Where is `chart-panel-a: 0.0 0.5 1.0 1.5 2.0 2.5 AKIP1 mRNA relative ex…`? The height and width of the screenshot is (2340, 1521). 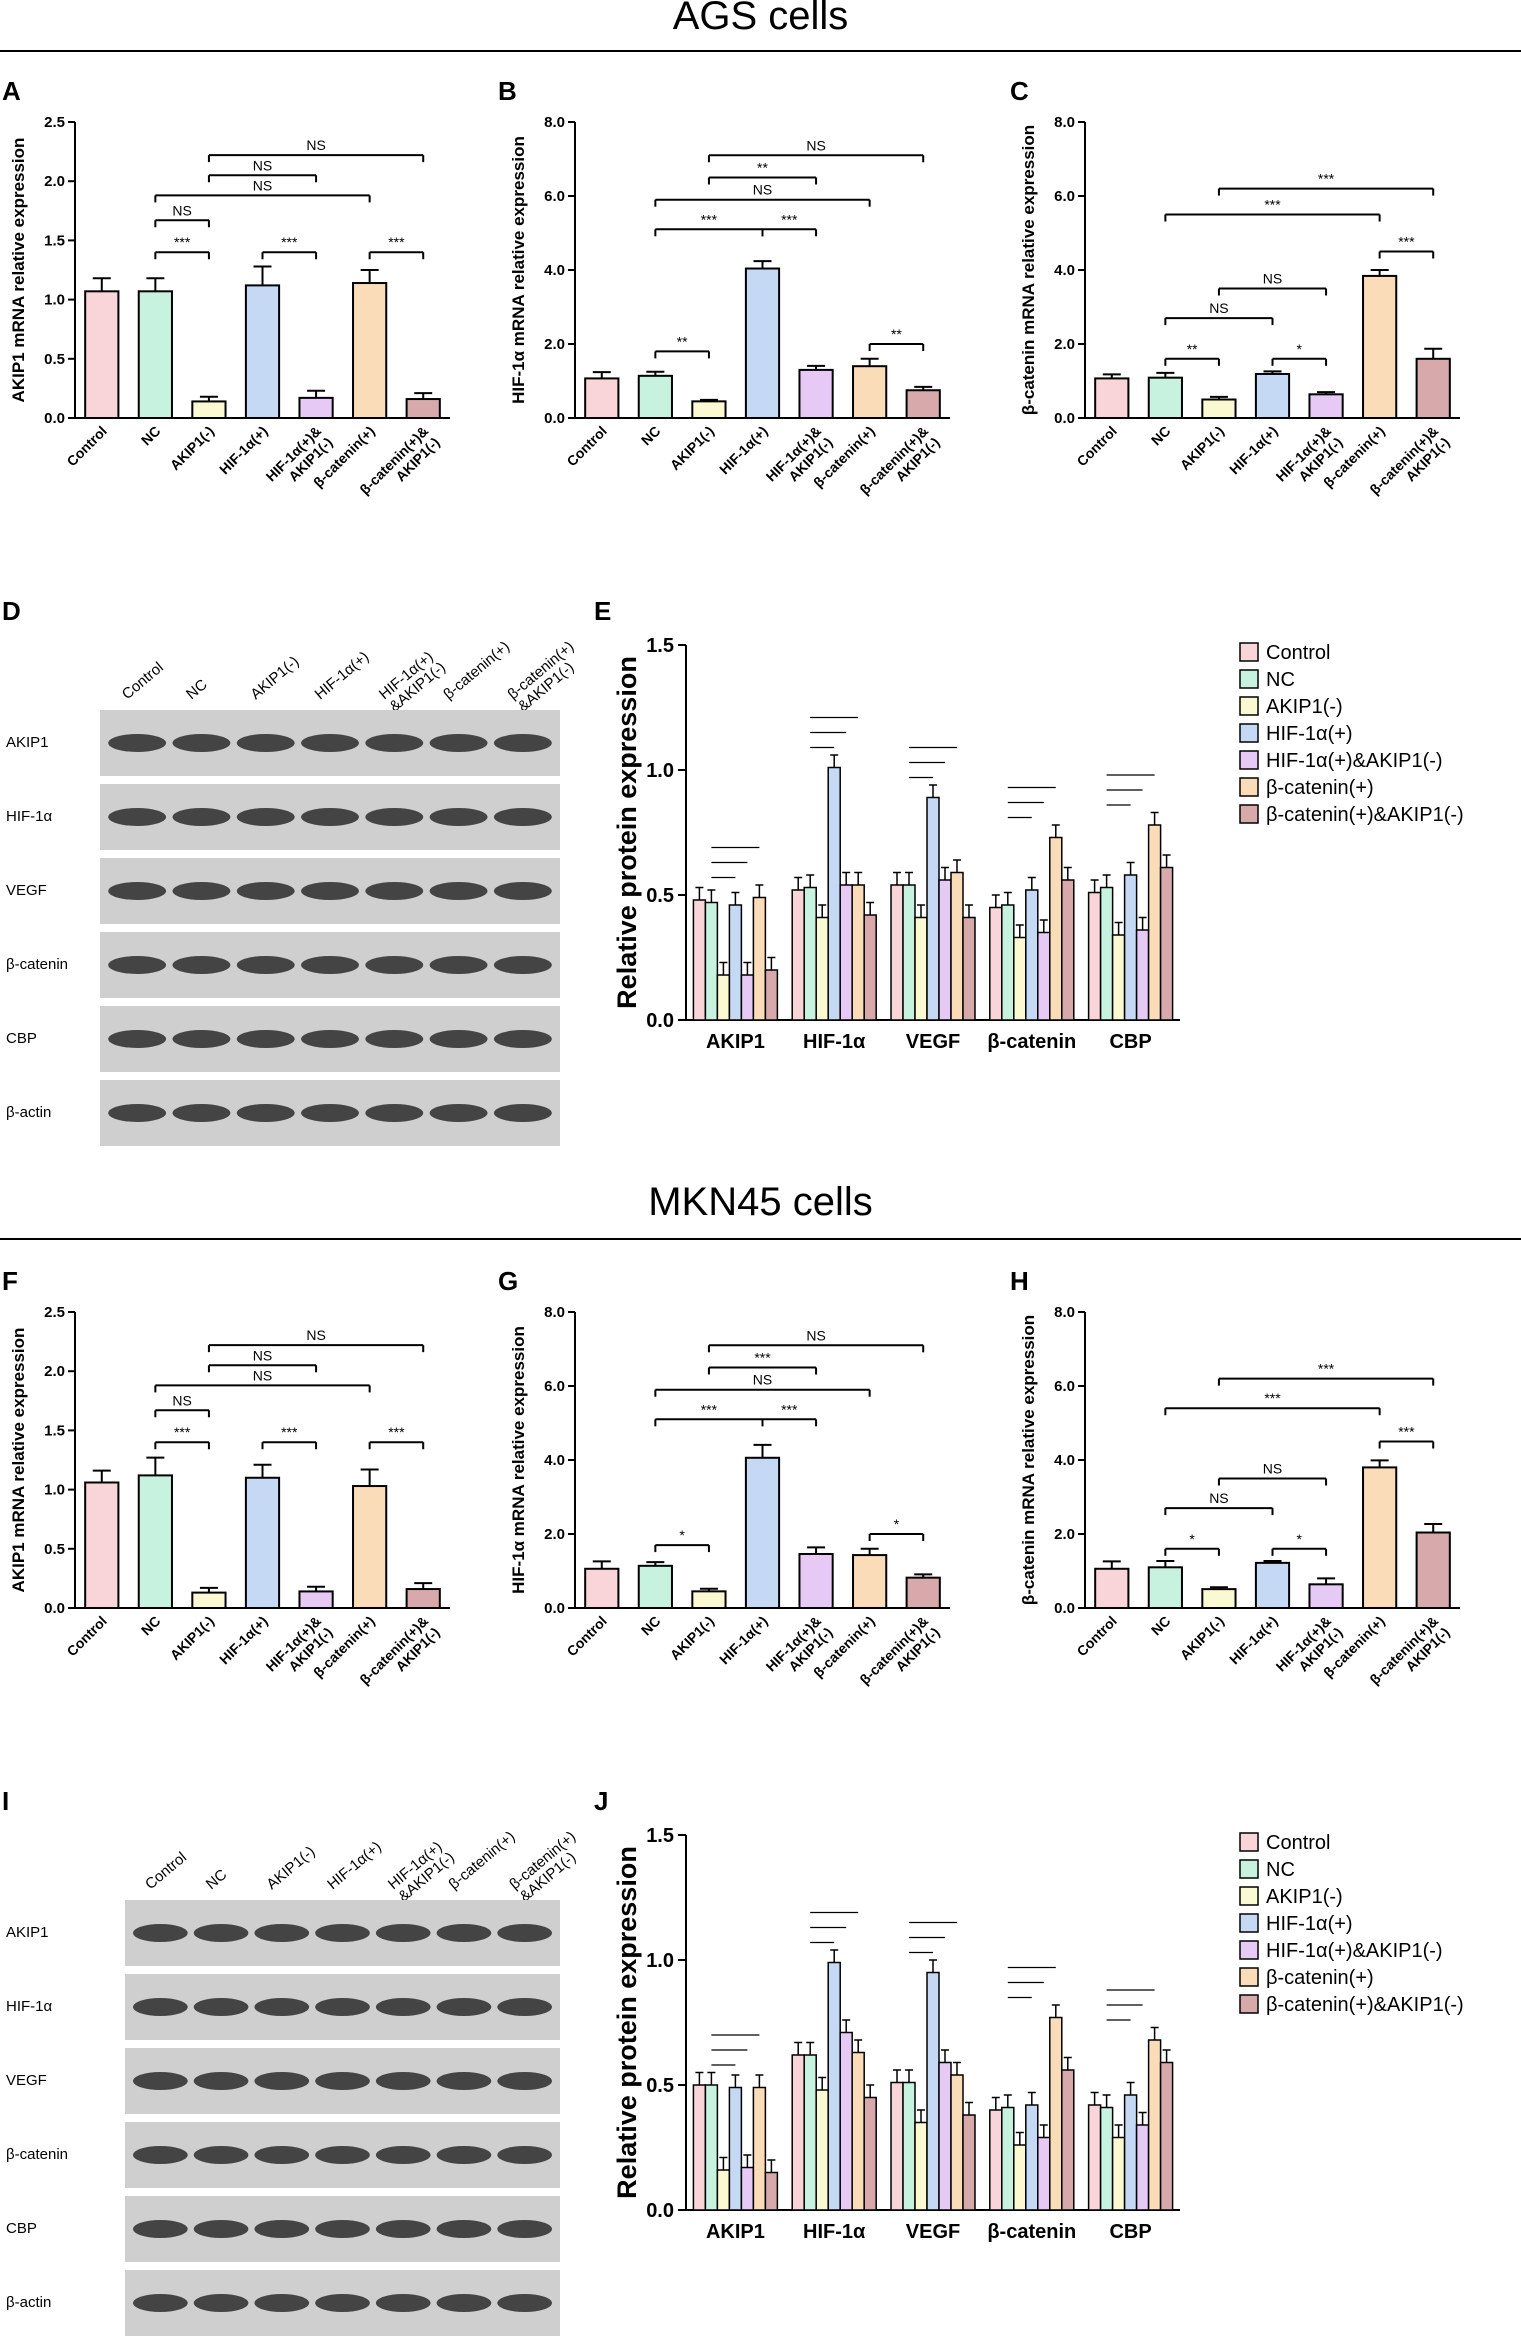 chart-panel-a: 0.0 0.5 1.0 1.5 2.0 2.5 AKIP1 mRNA relative ex… is located at coordinates (229, 306).